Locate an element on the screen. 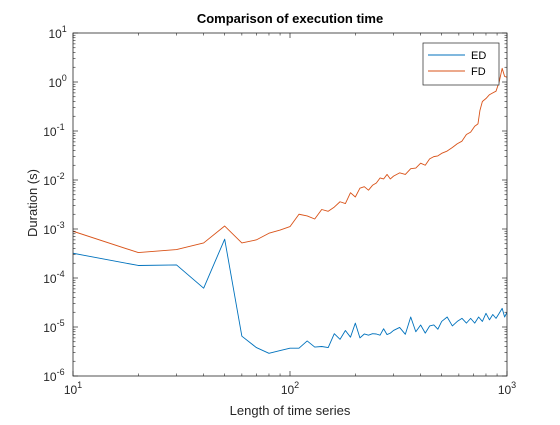 The height and width of the screenshot is (425, 560). y-tick-exponent: -4 is located at coordinates (61, 274).